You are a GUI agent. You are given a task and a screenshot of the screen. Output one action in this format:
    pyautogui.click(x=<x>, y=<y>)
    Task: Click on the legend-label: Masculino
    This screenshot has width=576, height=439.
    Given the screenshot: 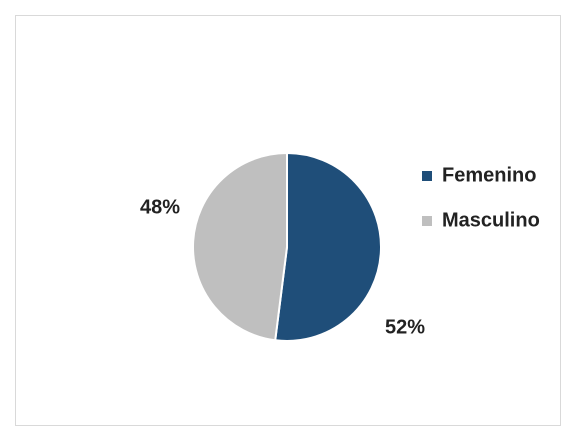 What is the action you would take?
    pyautogui.click(x=491, y=220)
    